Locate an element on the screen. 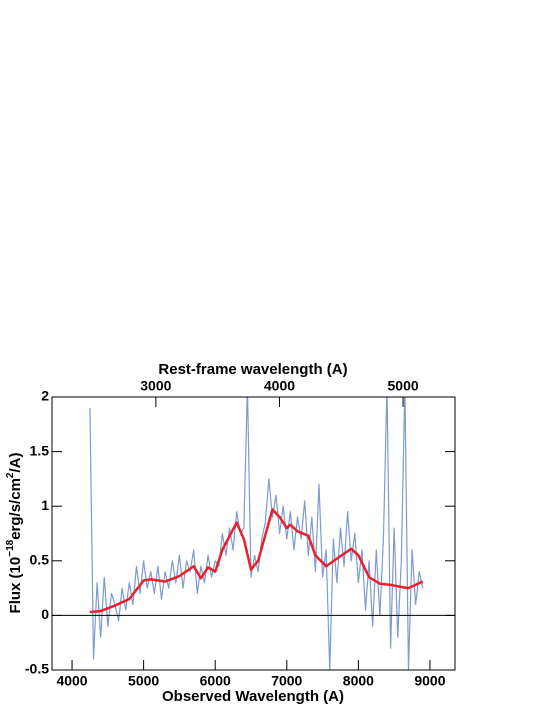 This screenshot has width=545, height=710. x-tick-label: 8000 is located at coordinates (358, 681).